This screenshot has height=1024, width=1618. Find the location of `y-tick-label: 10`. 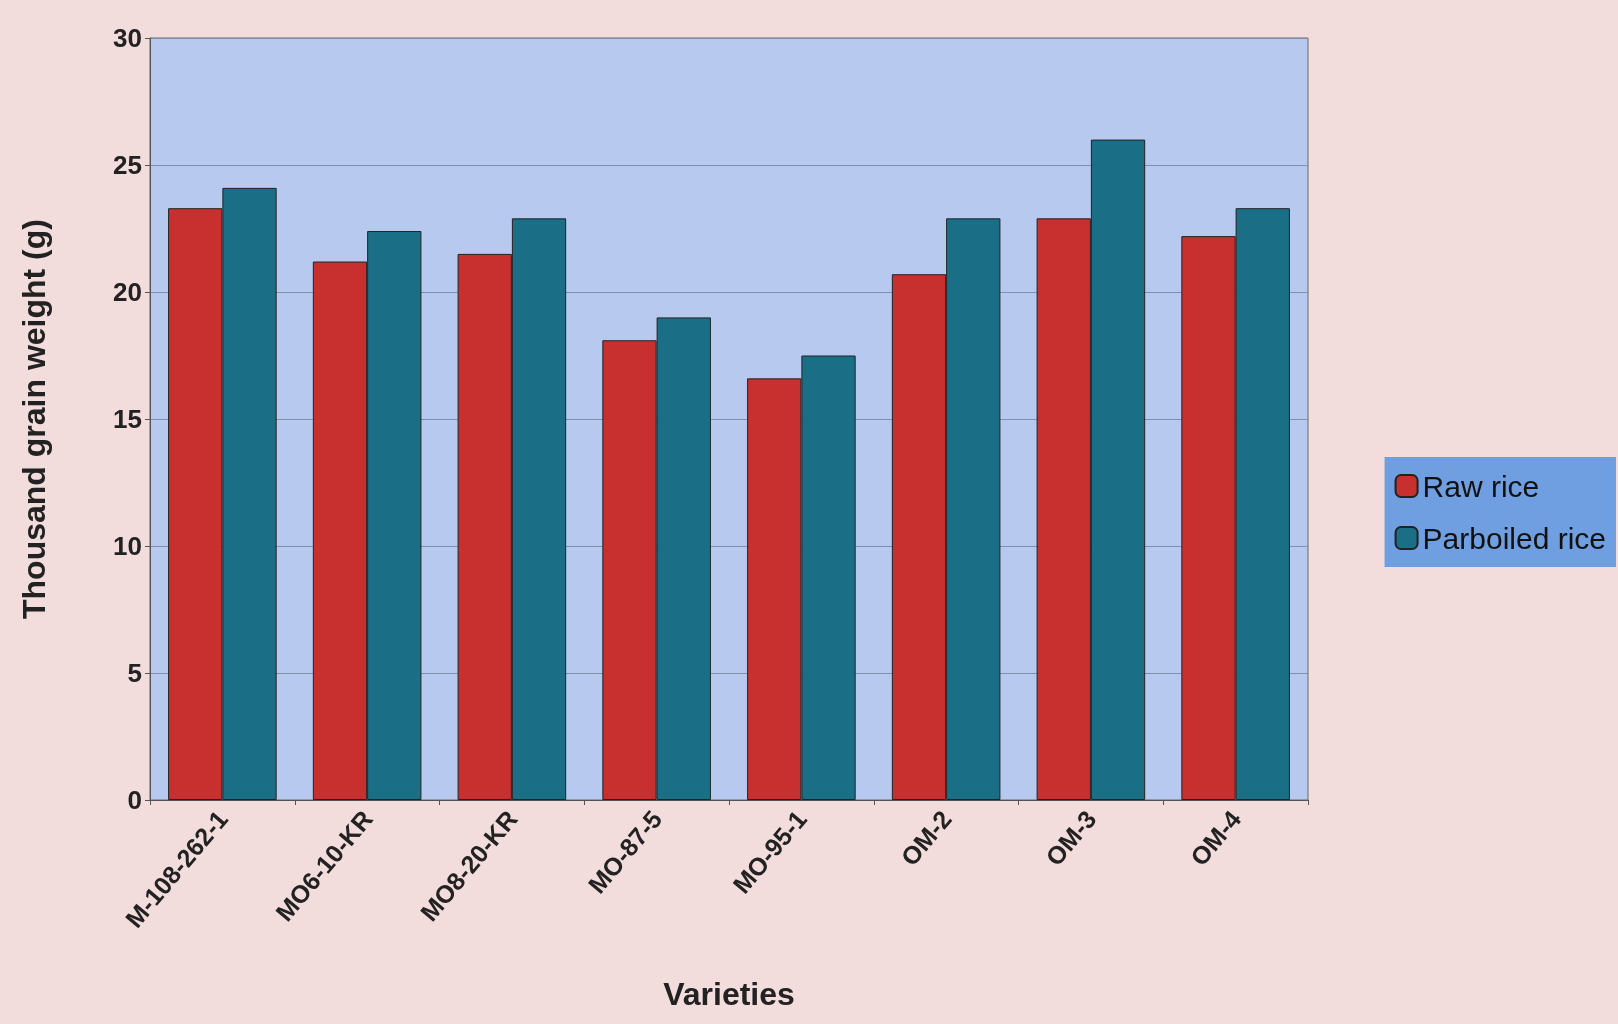

y-tick-label: 10 is located at coordinates (127, 546).